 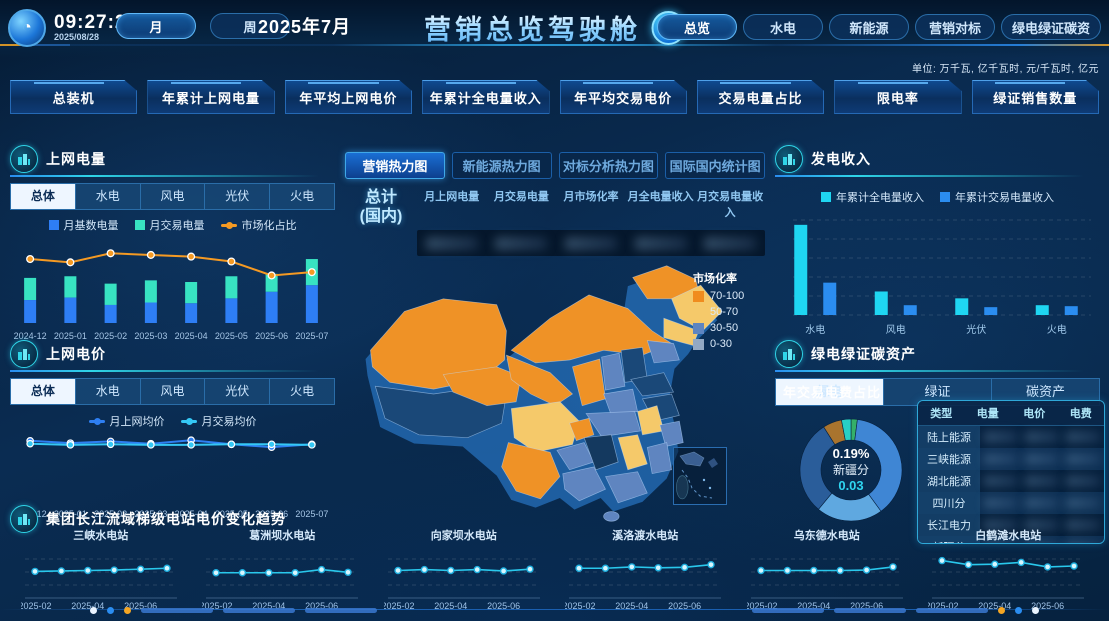 I want to click on price-tab-solar: 光伏, so click(x=238, y=391).